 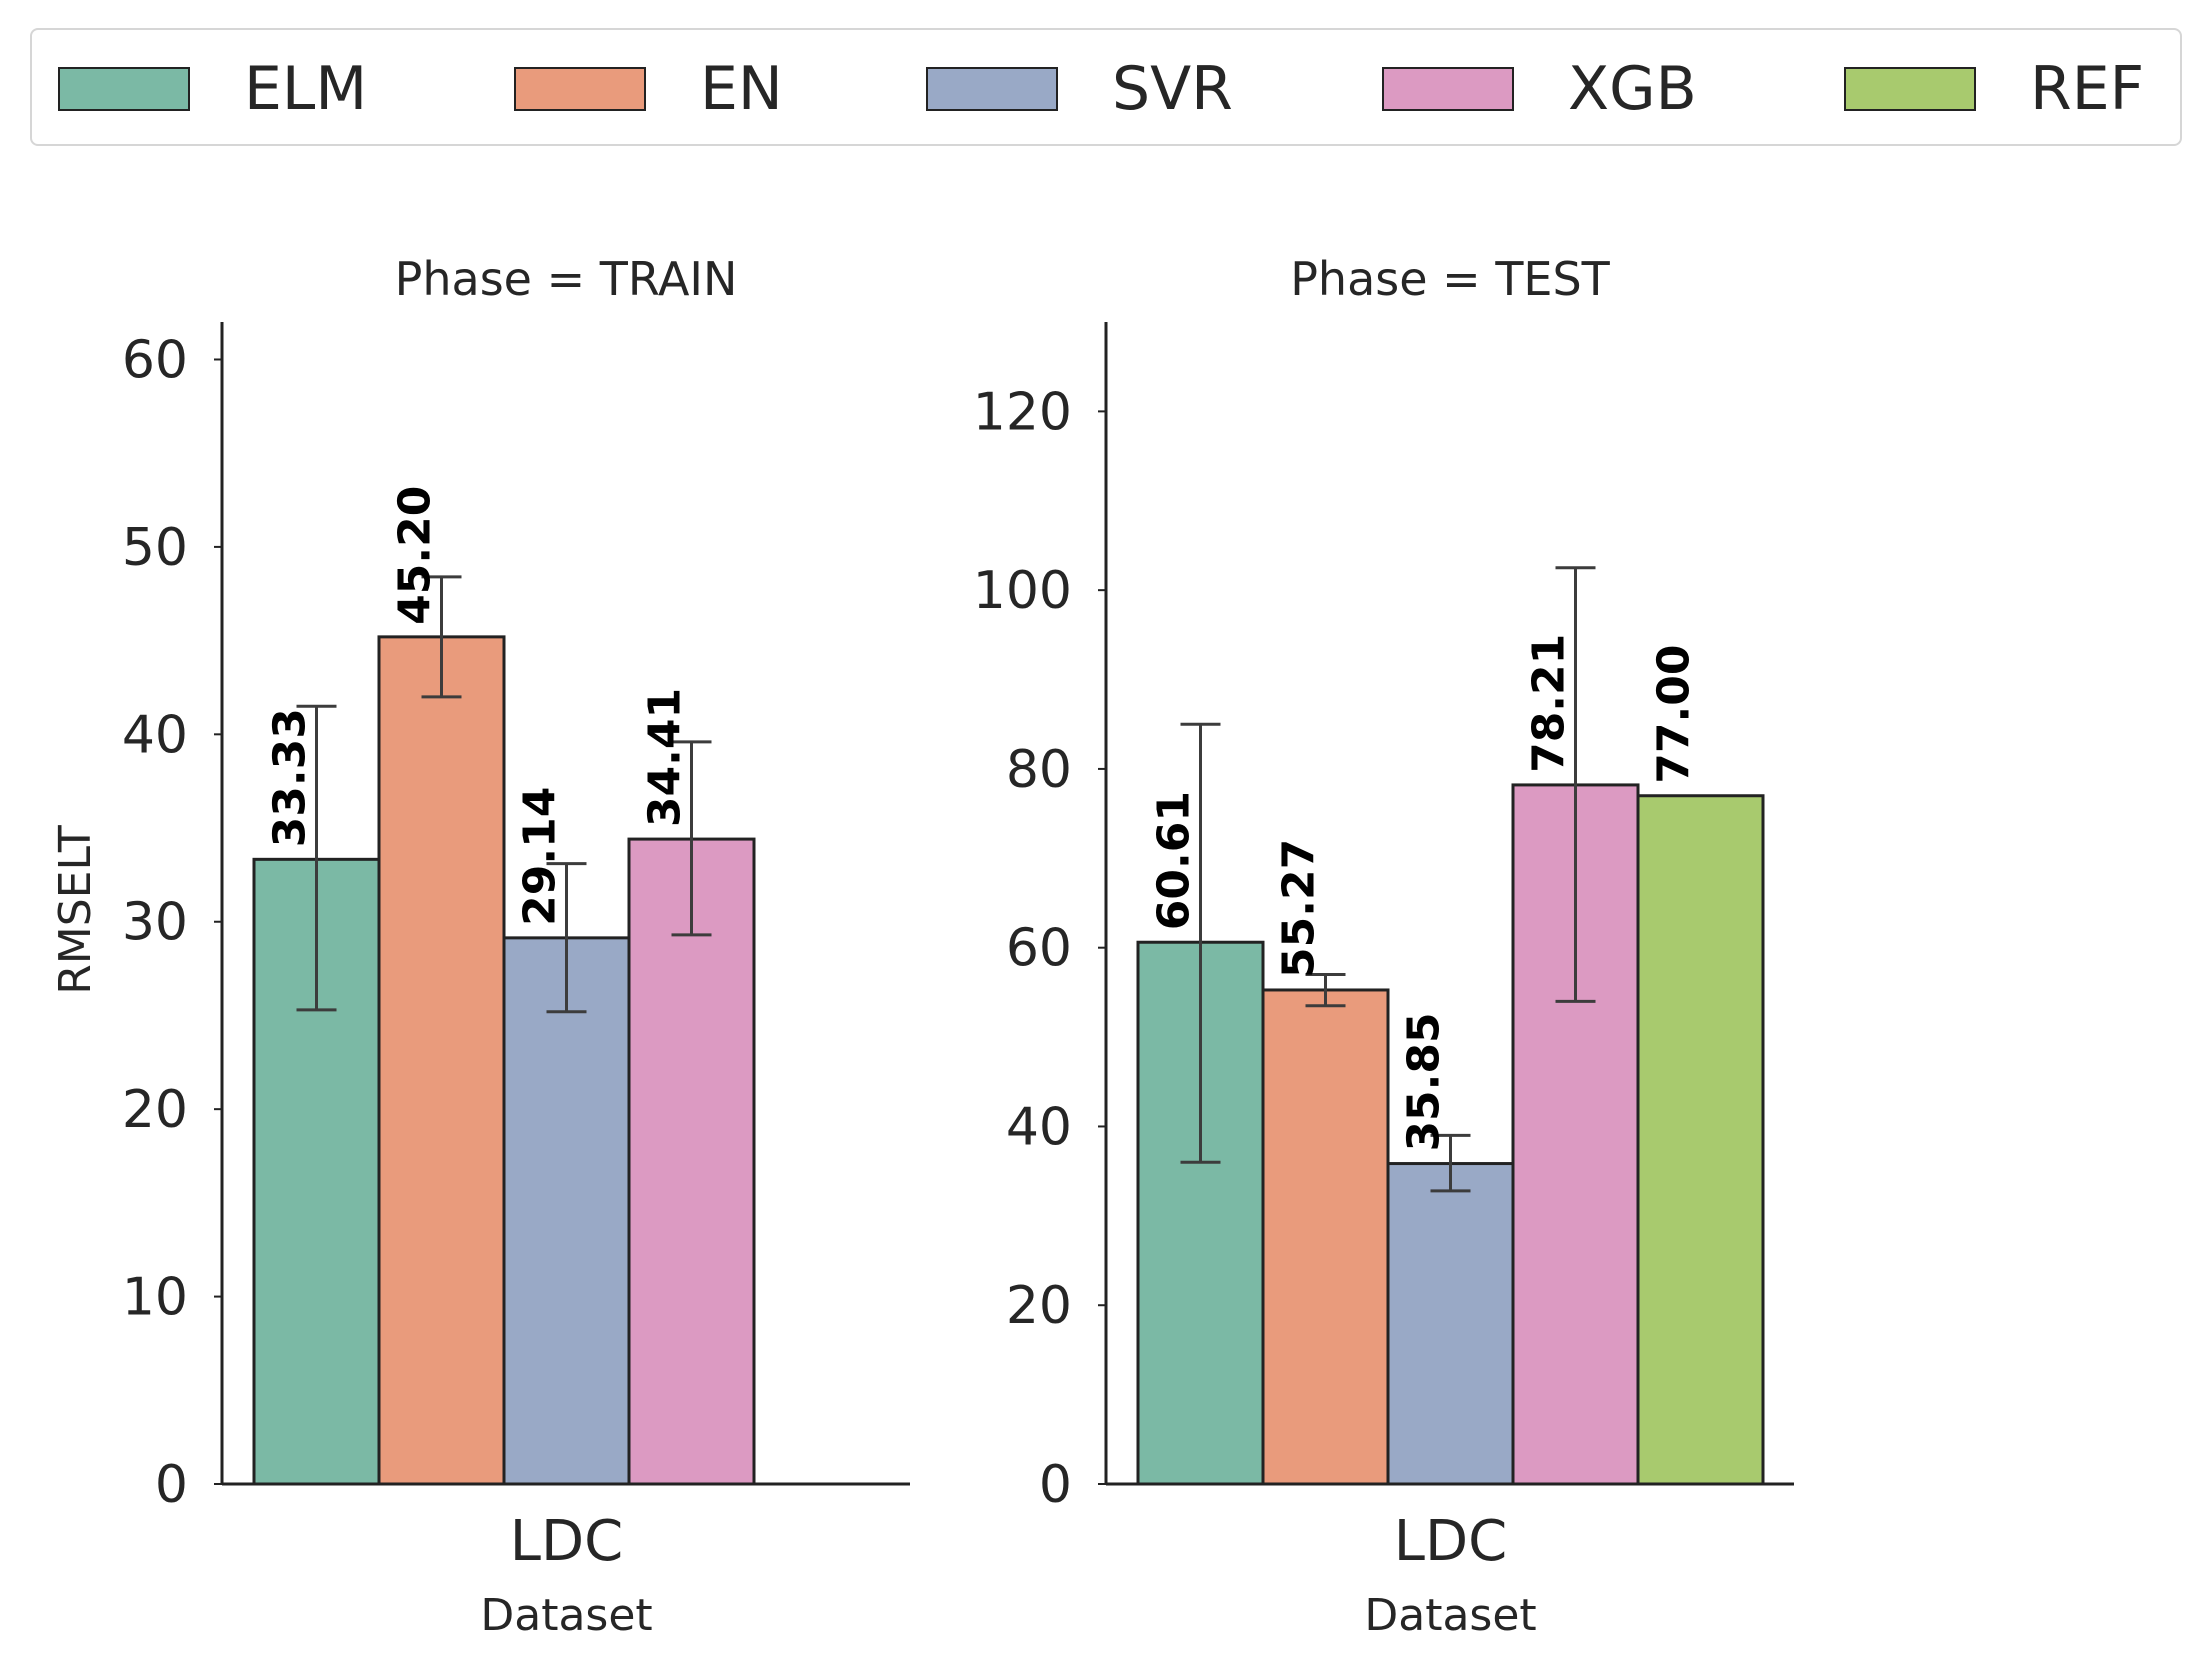 What do you see at coordinates (1448, 89) in the screenshot?
I see `legend-swatch-xgb` at bounding box center [1448, 89].